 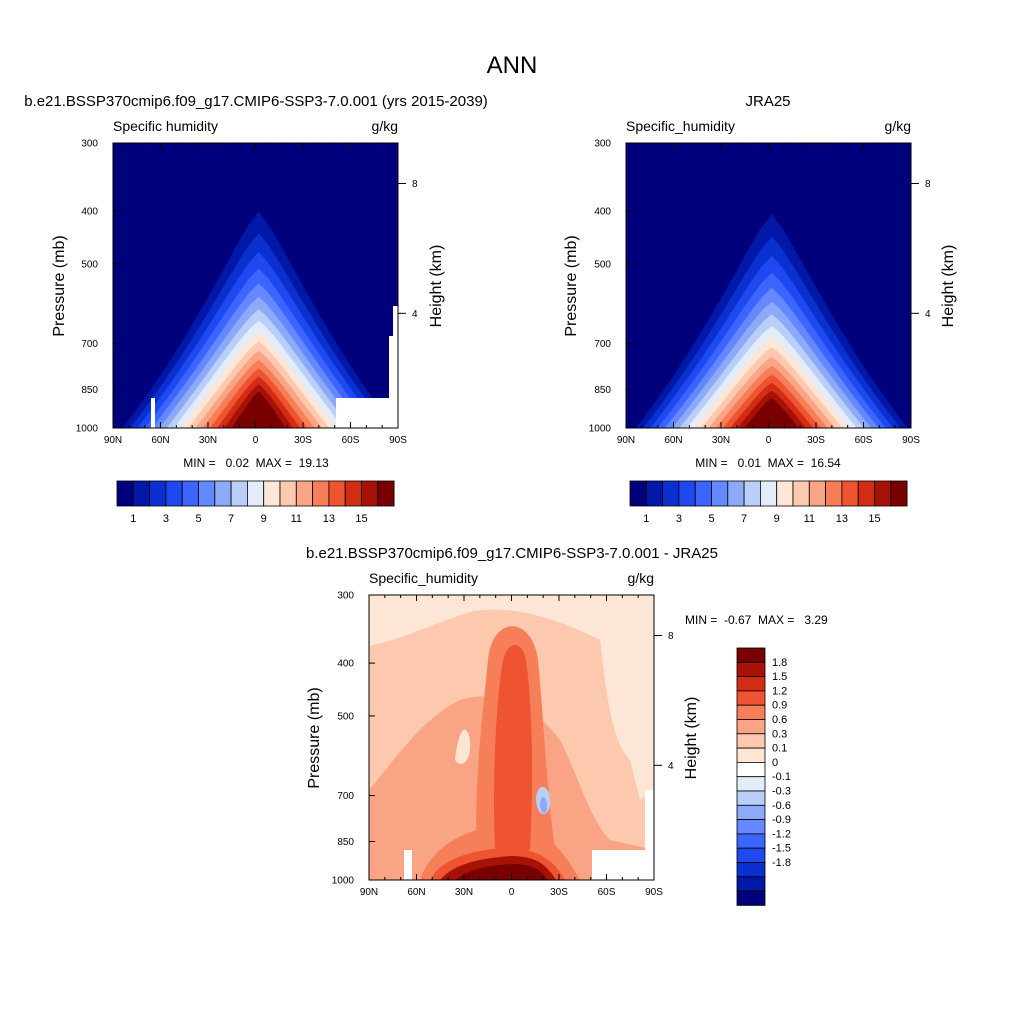 I want to click on panel-diff-y-axis-label: Pressure (mb), so click(x=314, y=737).